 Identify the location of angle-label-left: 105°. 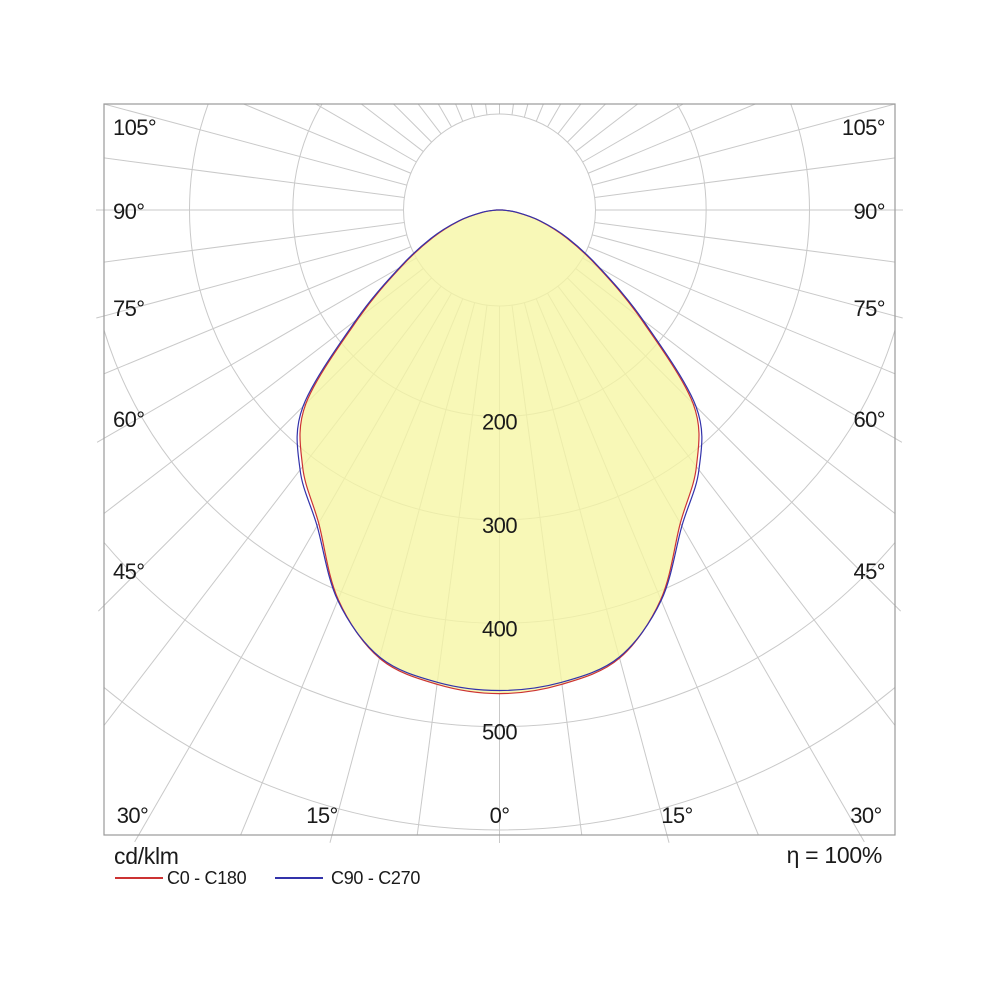
(134, 127).